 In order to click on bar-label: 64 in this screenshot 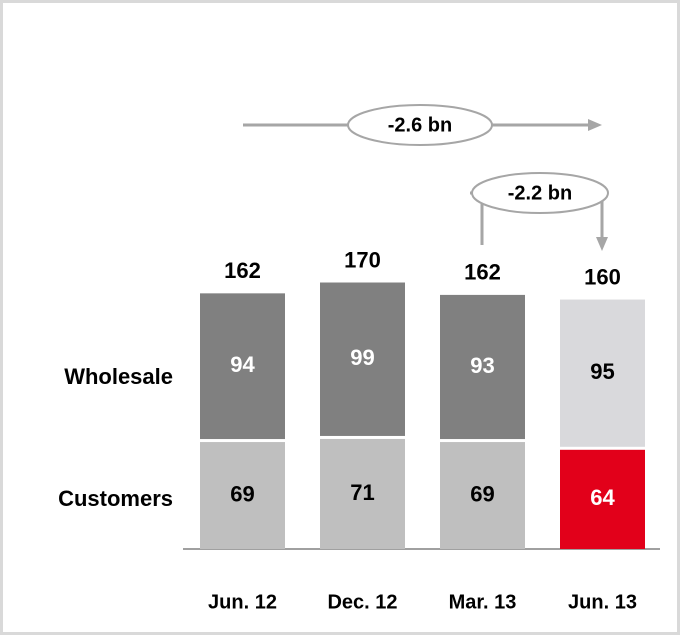, I will do `click(602, 497)`.